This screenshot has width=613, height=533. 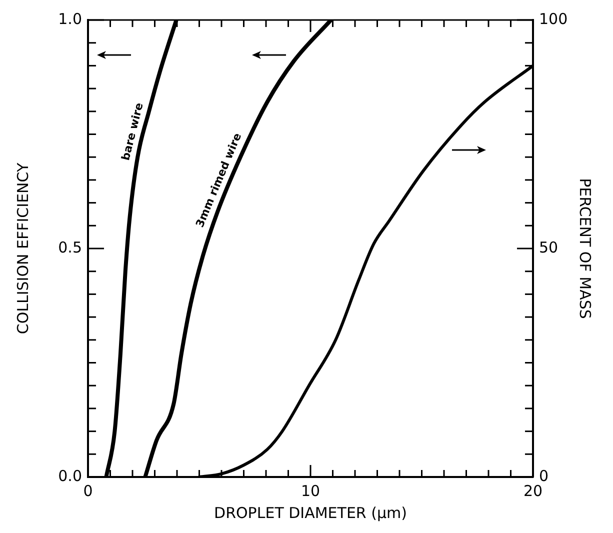 What do you see at coordinates (310, 491) in the screenshot?
I see `x-tick-label: 10` at bounding box center [310, 491].